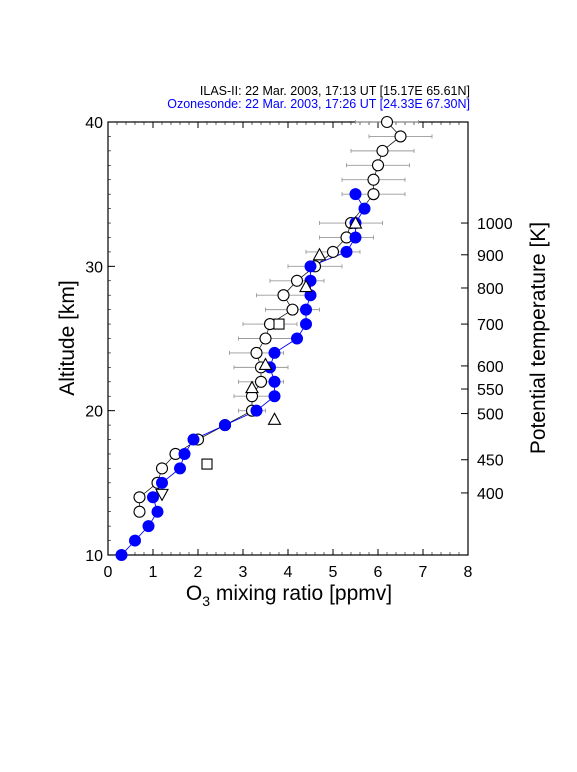 The width and height of the screenshot is (577, 772). What do you see at coordinates (423, 572) in the screenshot?
I see `x-tick-label: 7` at bounding box center [423, 572].